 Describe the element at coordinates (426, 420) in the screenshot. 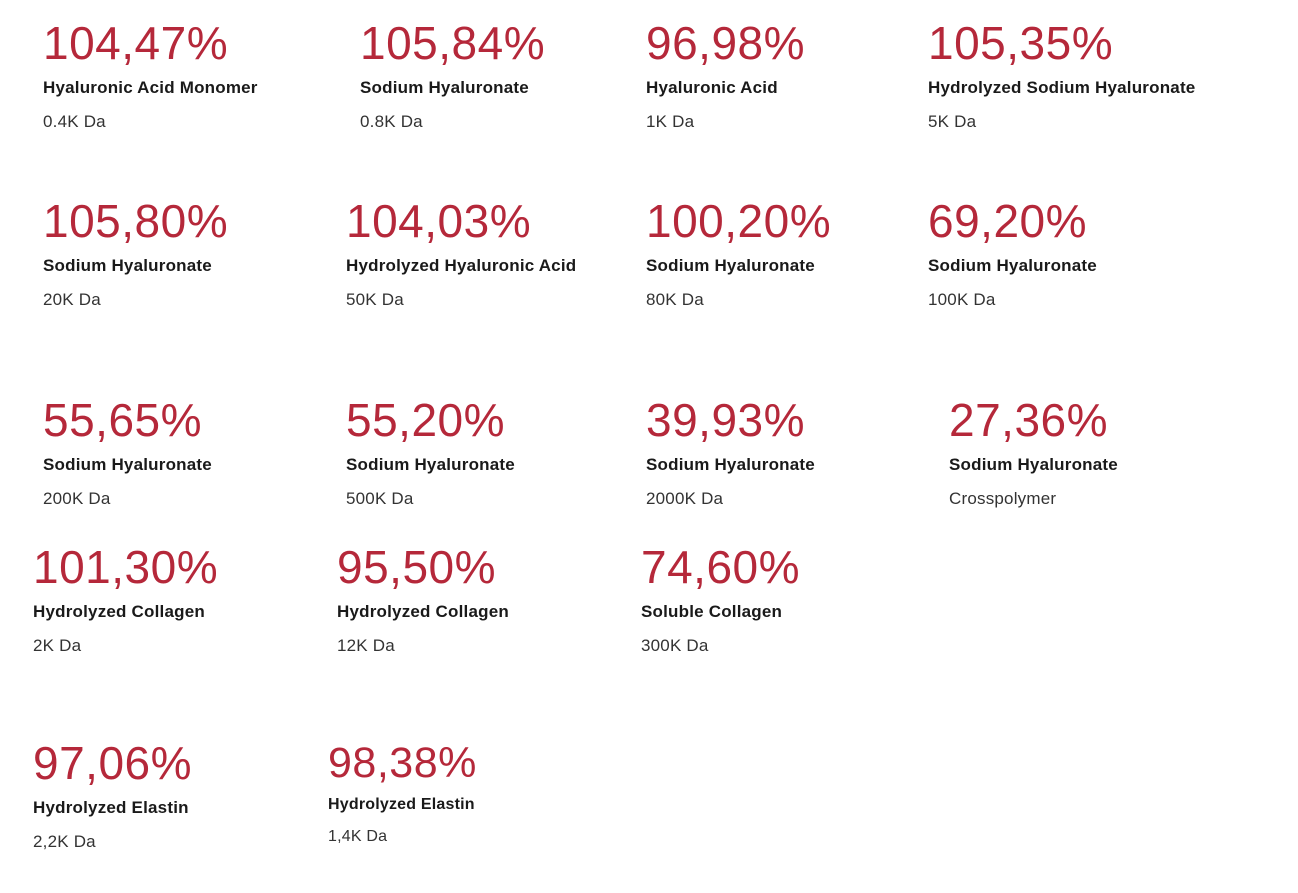

I see `stat-percentage: 55,20%` at that location.